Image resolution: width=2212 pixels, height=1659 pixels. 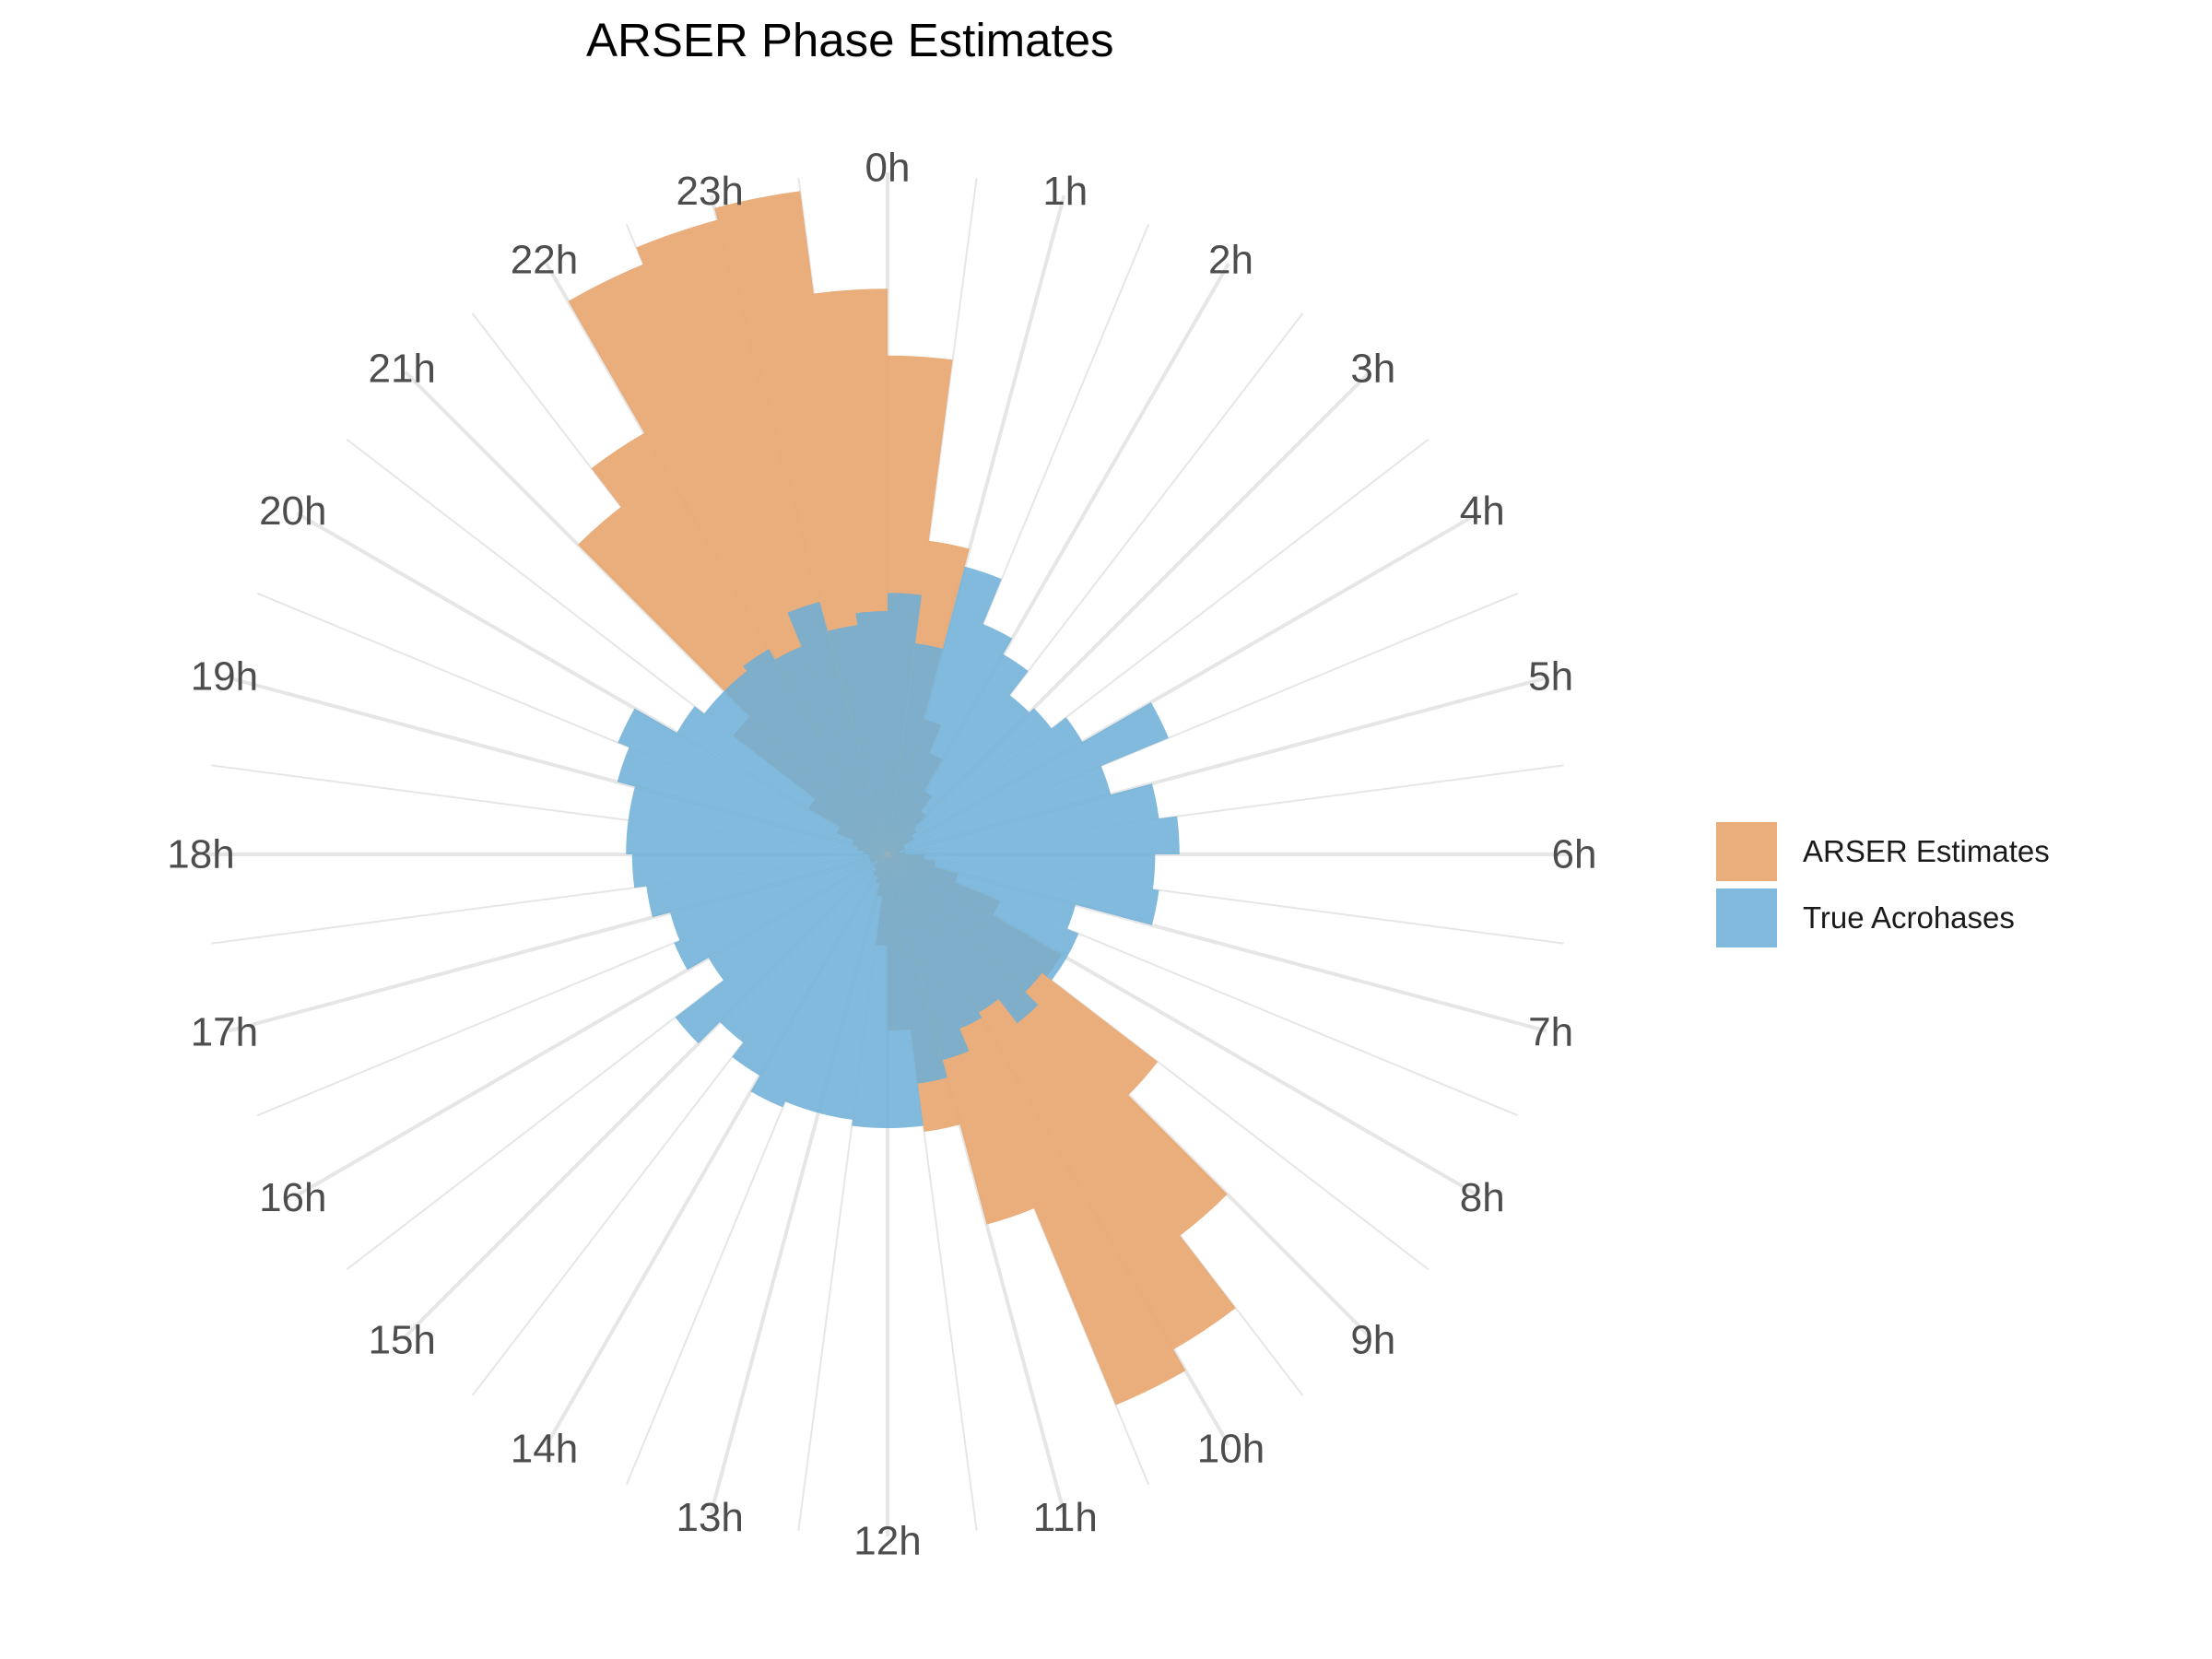 What do you see at coordinates (1482, 511) in the screenshot?
I see `tick-label: 4h` at bounding box center [1482, 511].